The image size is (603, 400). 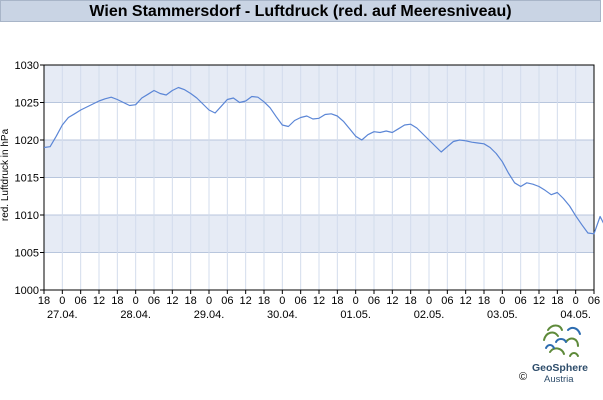 I want to click on y-tick-label: 1005, so click(x=27, y=254).